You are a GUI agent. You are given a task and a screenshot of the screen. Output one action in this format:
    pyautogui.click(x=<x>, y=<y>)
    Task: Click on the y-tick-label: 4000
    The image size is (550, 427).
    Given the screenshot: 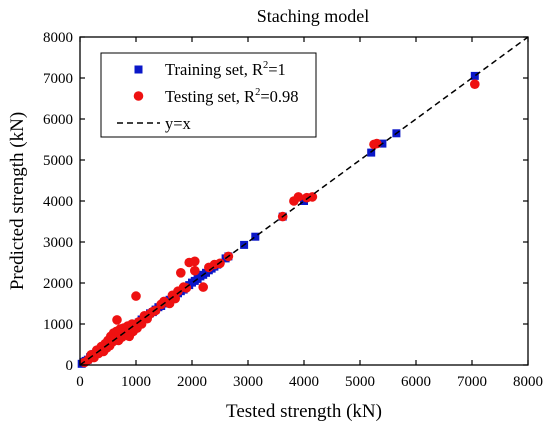 What is the action you would take?
    pyautogui.click(x=58, y=202)
    